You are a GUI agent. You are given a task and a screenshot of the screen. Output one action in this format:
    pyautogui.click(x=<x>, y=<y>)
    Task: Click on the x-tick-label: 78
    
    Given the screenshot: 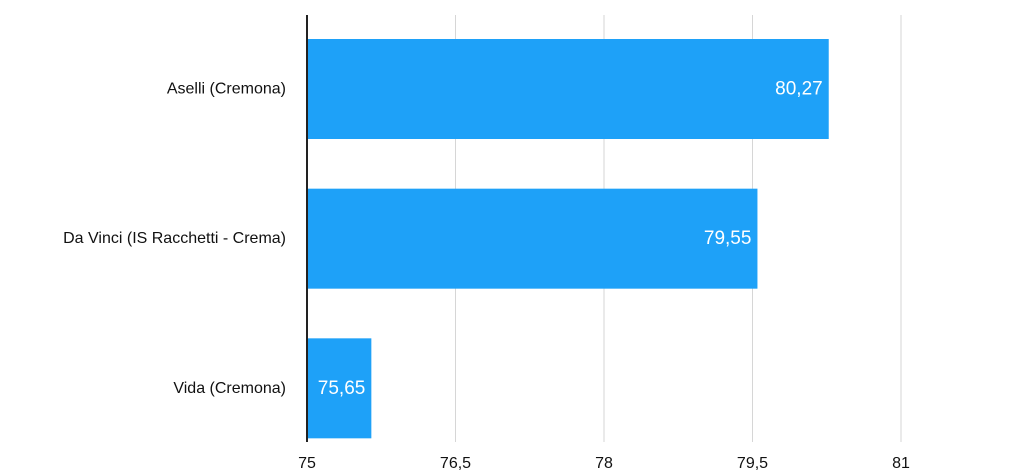 What is the action you would take?
    pyautogui.click(x=604, y=463)
    